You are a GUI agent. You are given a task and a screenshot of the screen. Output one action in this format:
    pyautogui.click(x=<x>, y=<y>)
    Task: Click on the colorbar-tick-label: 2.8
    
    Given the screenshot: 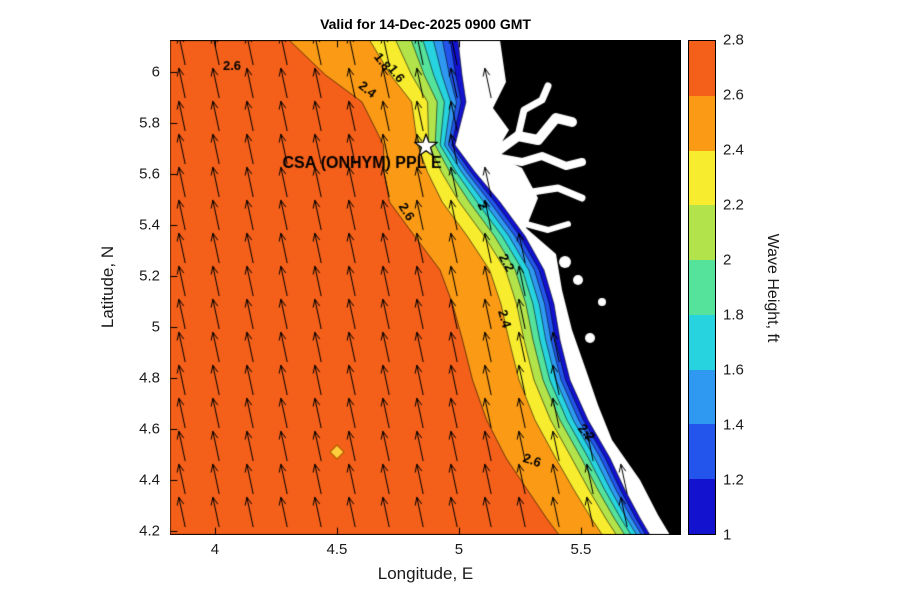 What is the action you would take?
    pyautogui.click(x=733, y=40)
    